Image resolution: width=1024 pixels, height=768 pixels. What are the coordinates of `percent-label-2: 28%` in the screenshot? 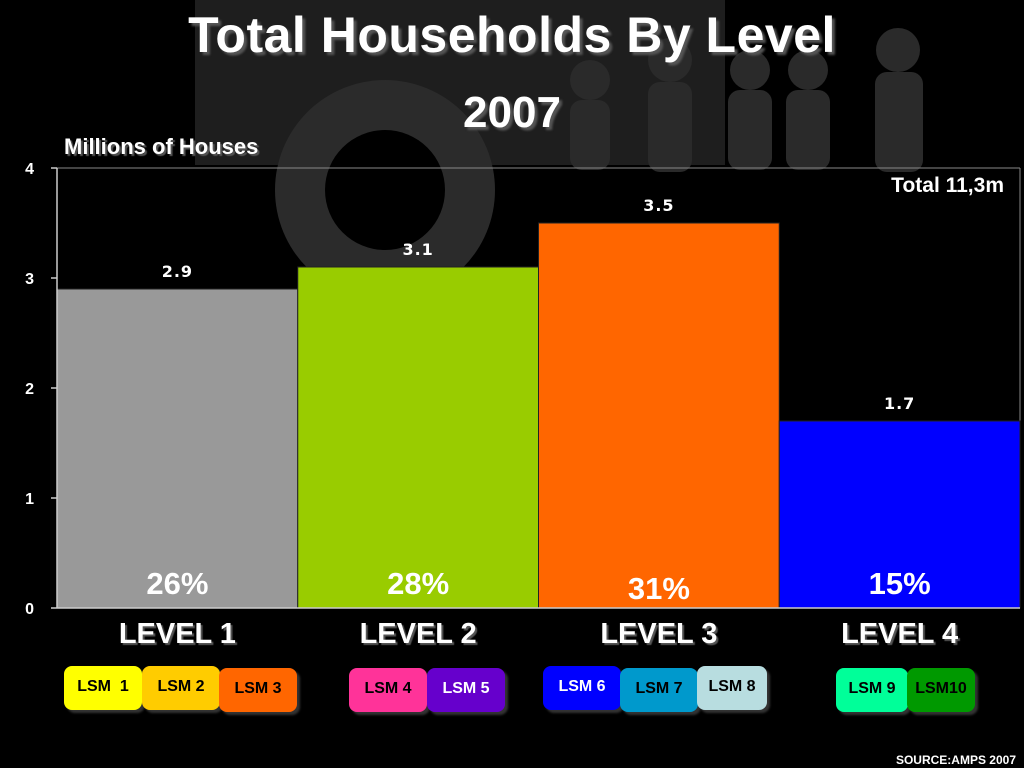 It's located at (418, 583).